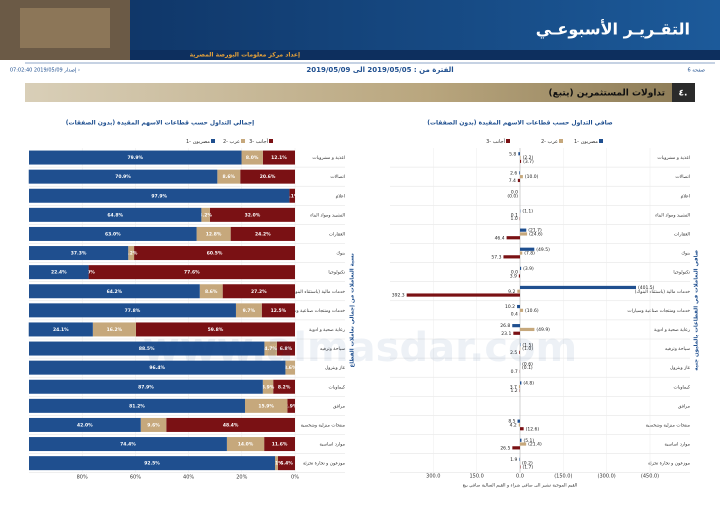  What do you see at coordinates (513, 460) in the screenshot?
I see `value-label: 1.9` at bounding box center [513, 460].